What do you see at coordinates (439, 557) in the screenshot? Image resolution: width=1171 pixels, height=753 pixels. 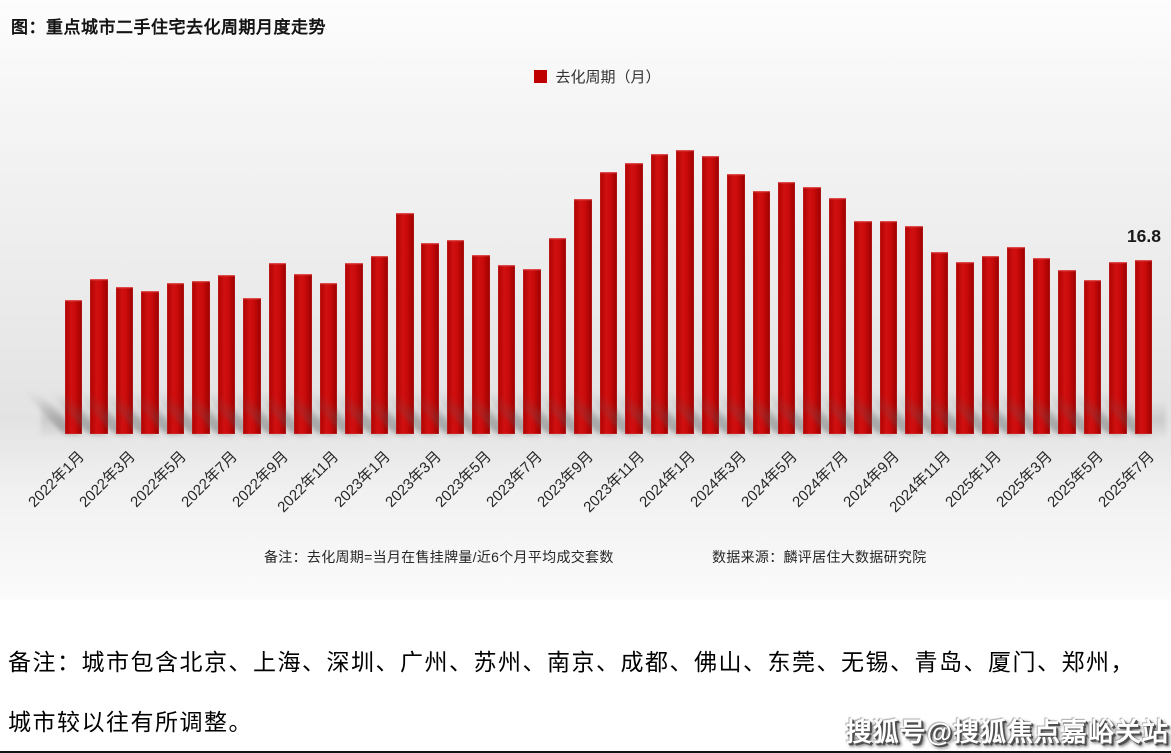 I see `chart-note: 备注：去化周期=当月在售挂牌量/近6个月平均成交套数` at bounding box center [439, 557].